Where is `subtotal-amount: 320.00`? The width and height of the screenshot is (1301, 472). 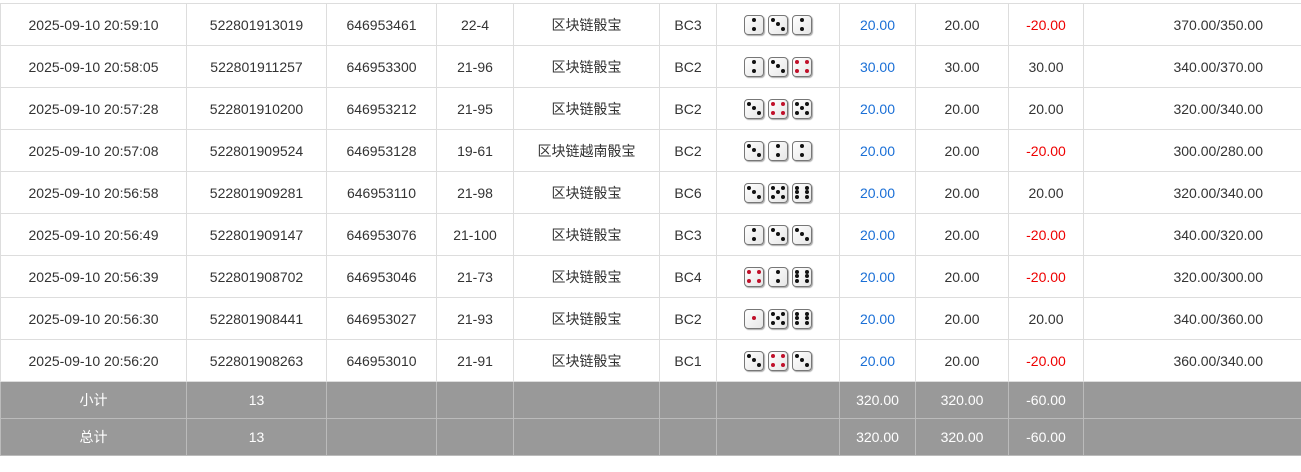
subtotal-amount: 320.00 is located at coordinates (877, 400).